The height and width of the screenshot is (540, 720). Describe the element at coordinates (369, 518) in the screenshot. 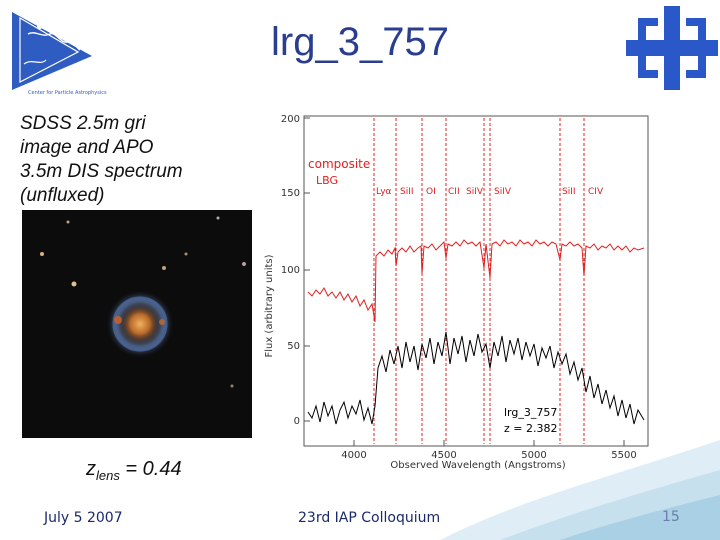

I see `footer-conference: 23rd IAP Colloquium` at that location.